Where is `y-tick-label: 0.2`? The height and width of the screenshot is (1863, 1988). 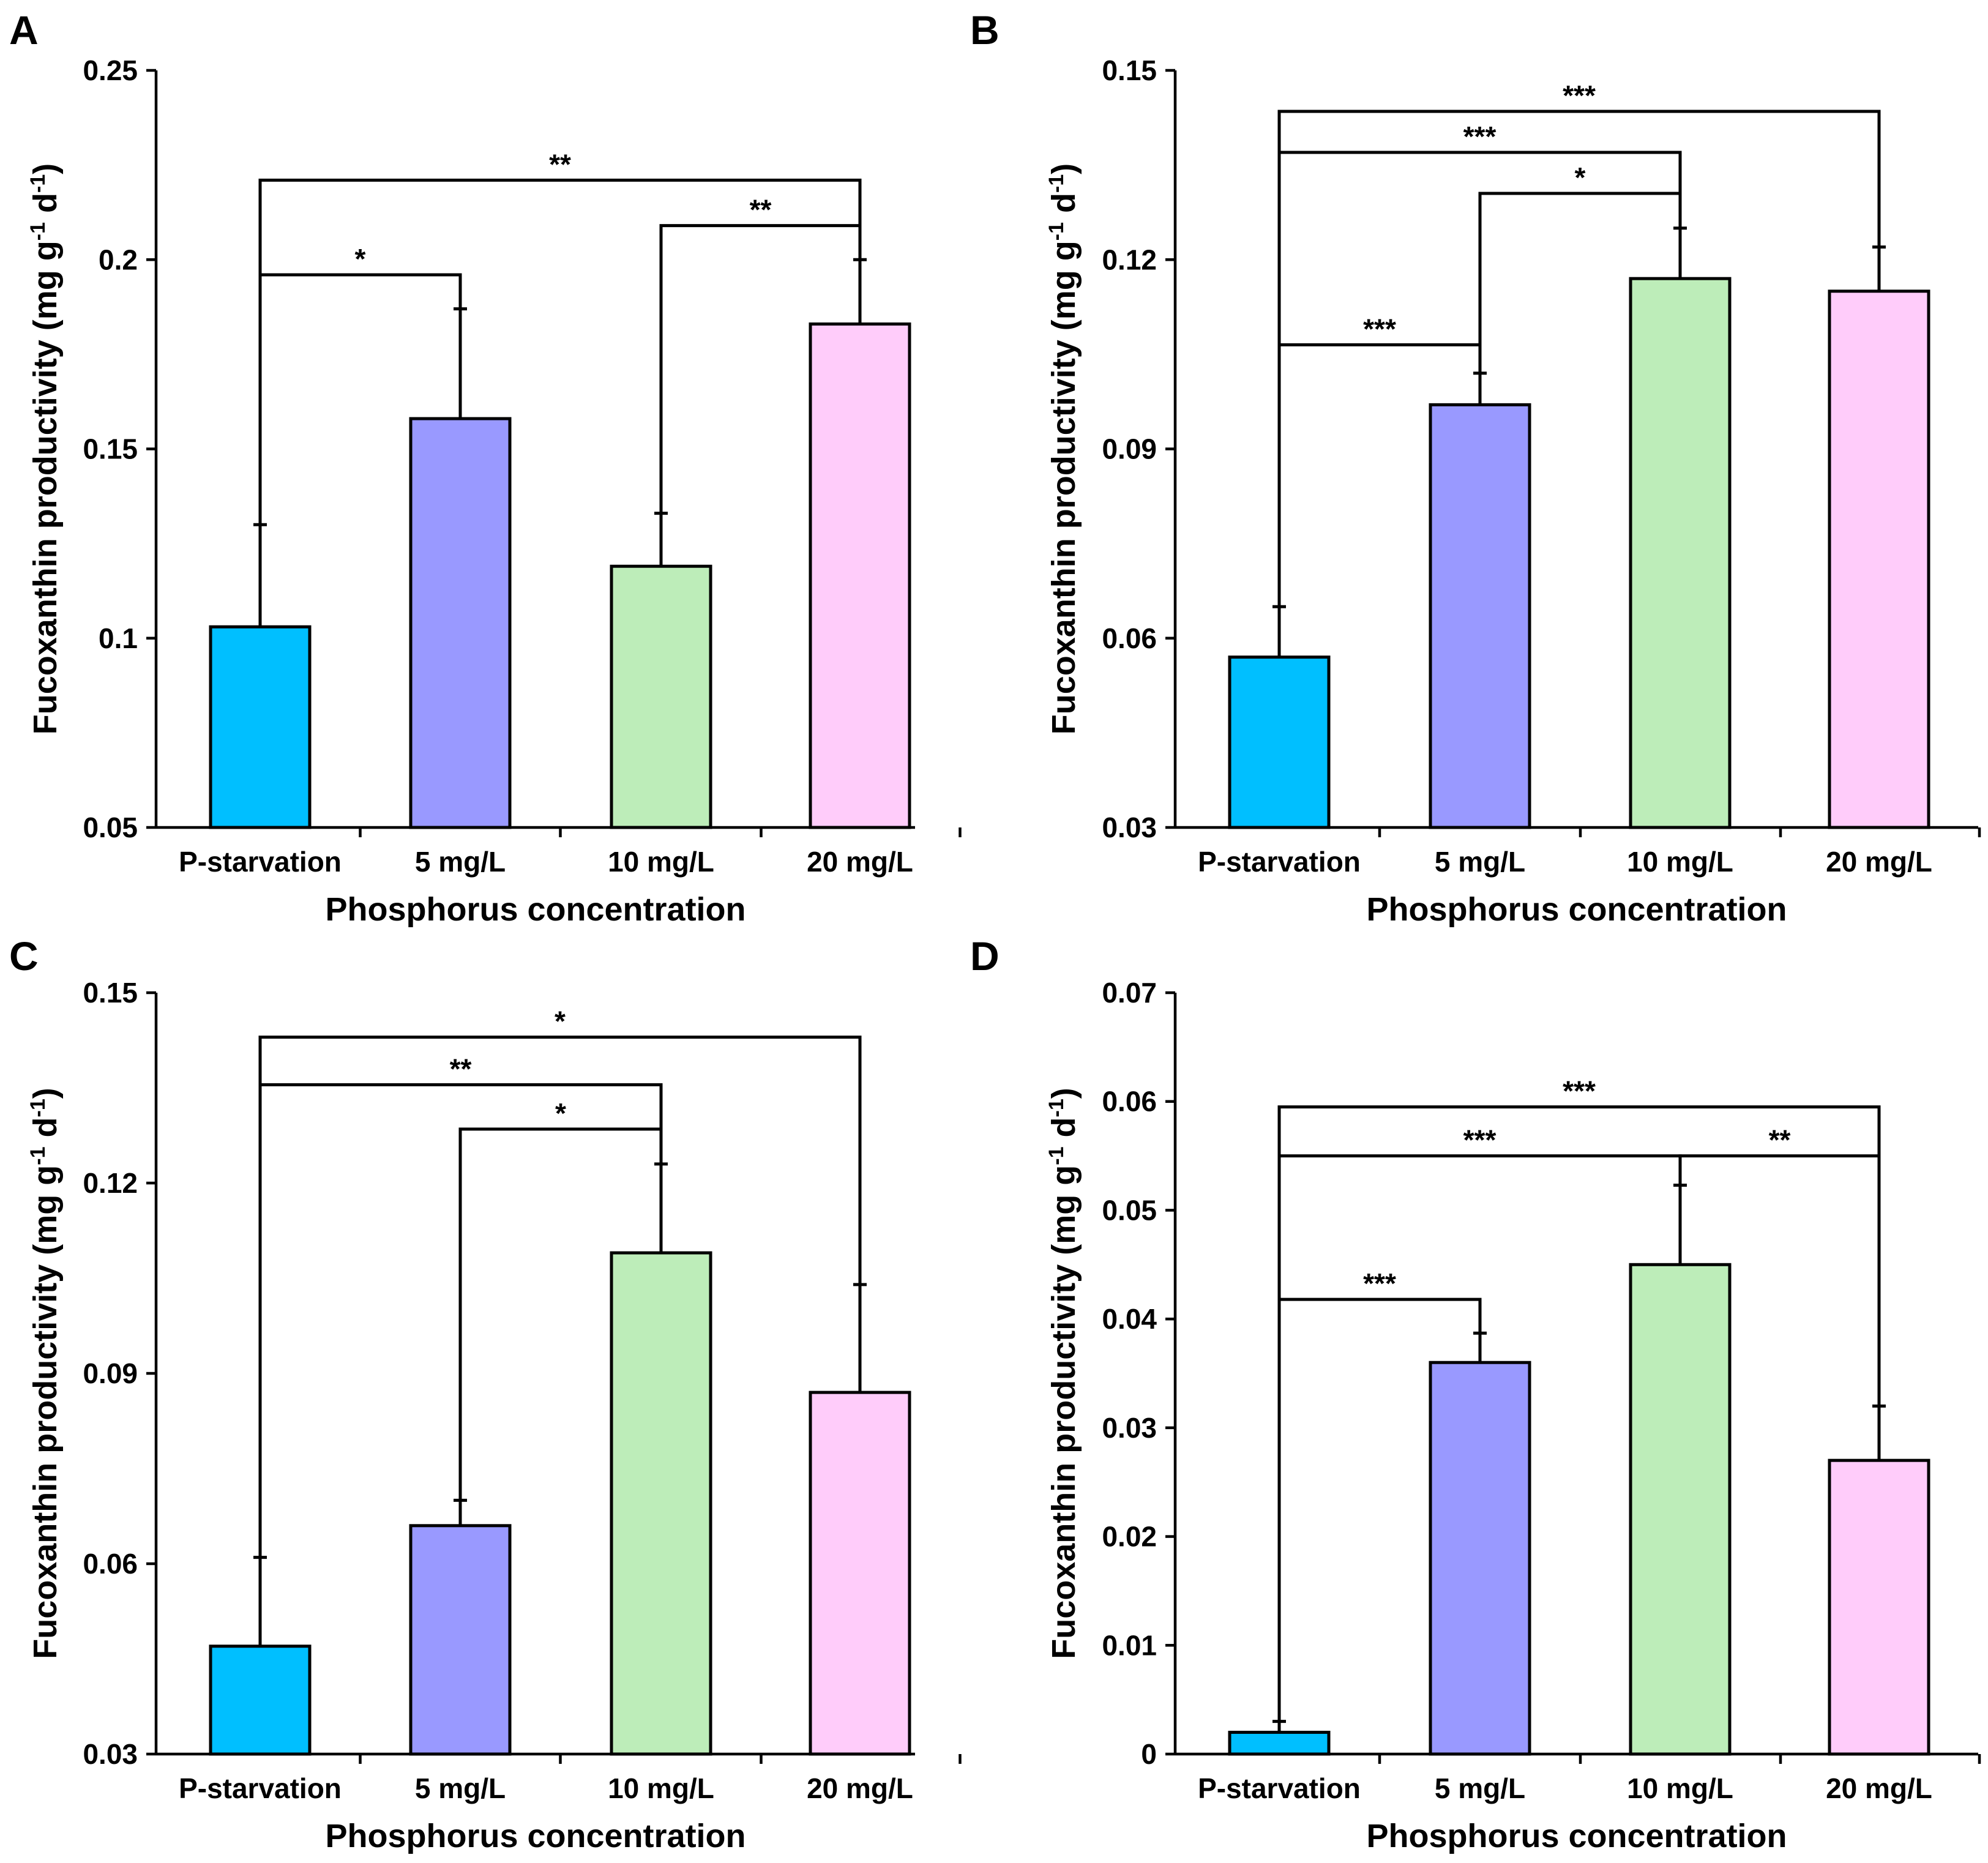
y-tick-label: 0.2 is located at coordinates (118, 259).